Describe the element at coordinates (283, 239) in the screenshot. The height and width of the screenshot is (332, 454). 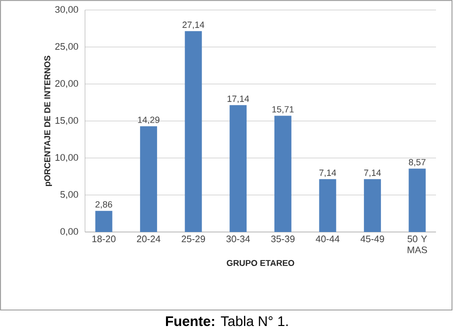
I see `x-tick-label: 35-39` at that location.